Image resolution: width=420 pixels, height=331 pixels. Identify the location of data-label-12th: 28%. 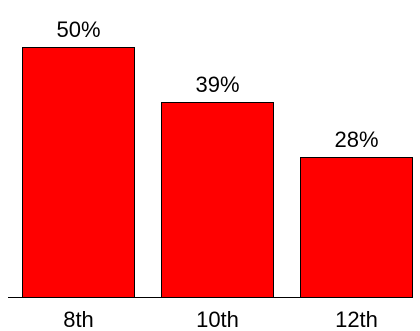
(356, 139).